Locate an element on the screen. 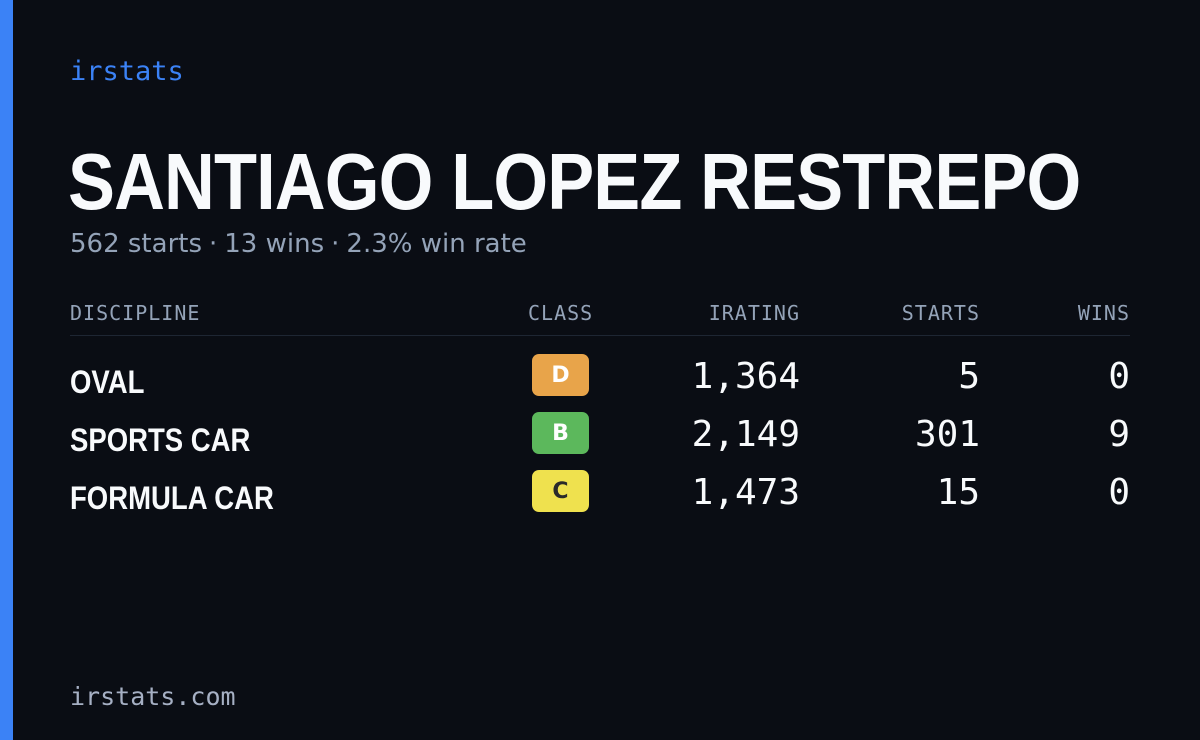  column-header-wins: WINS is located at coordinates (1103, 313).